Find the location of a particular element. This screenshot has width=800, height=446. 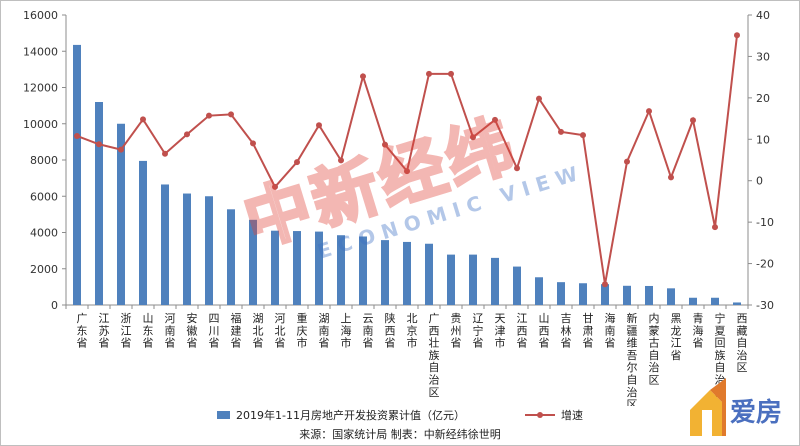

x-category-label: 河南省 is located at coordinates (170, 331).